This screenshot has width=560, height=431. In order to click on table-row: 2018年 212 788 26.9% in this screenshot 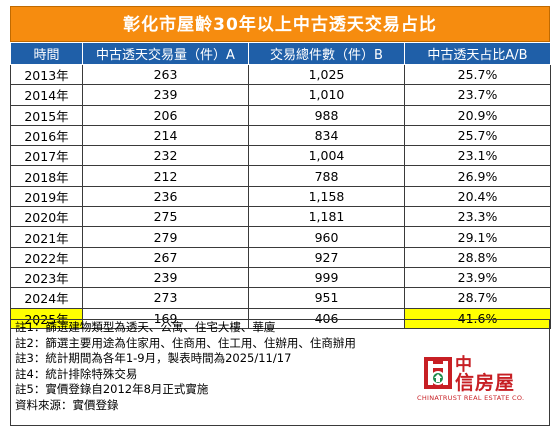, I will do `click(280, 176)`.